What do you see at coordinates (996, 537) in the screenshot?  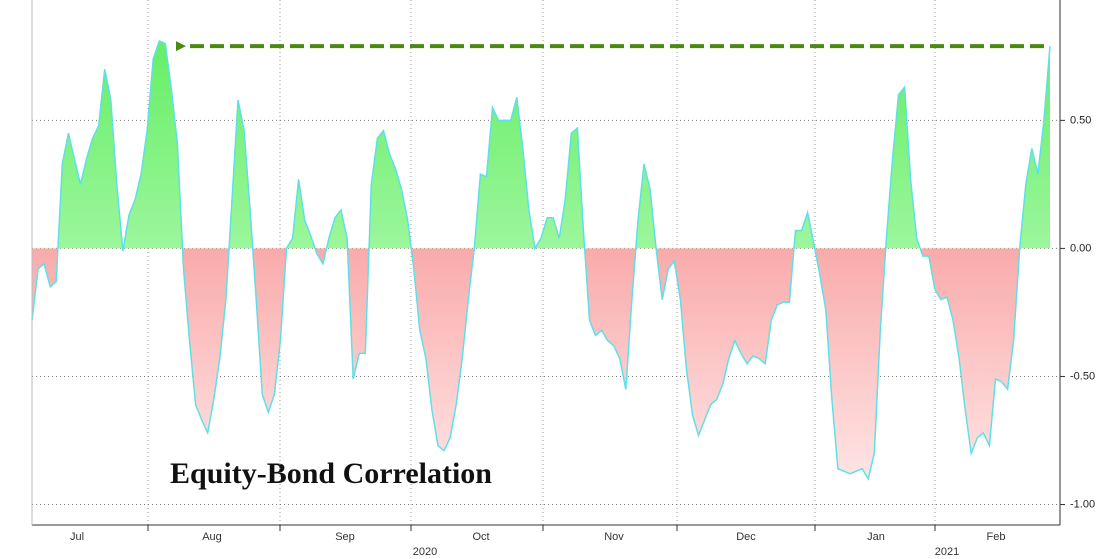 I see `x-tick-label: Feb` at bounding box center [996, 537].